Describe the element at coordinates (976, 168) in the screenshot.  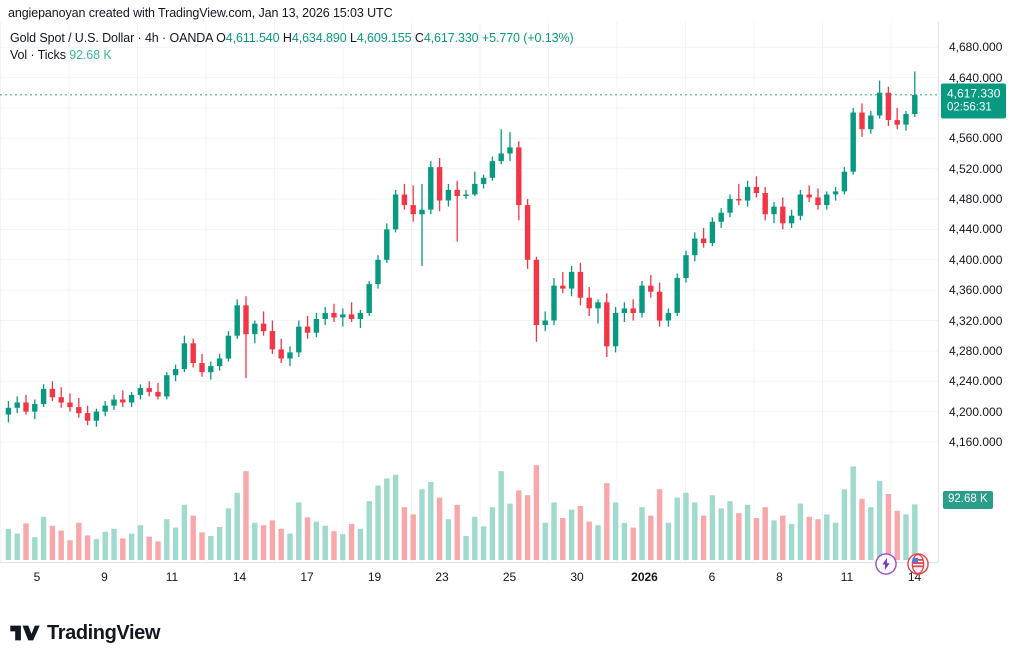
I see `price-tick: 4,520.000` at that location.